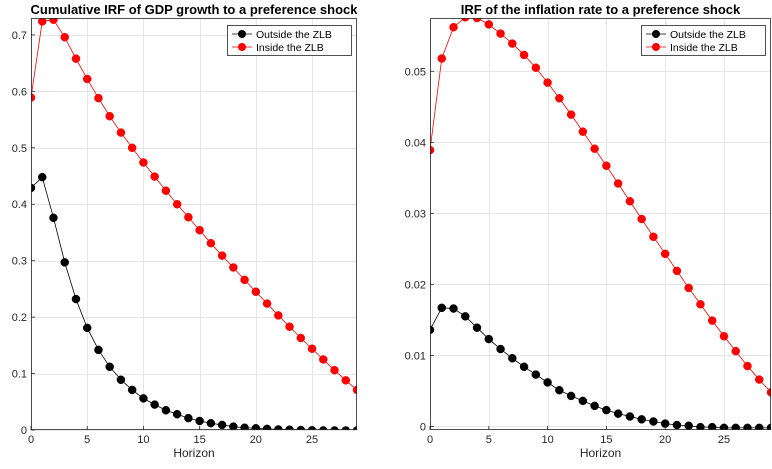 The image size is (772, 469). Describe the element at coordinates (19, 318) in the screenshot. I see `y-tick-label: 0.2` at that location.